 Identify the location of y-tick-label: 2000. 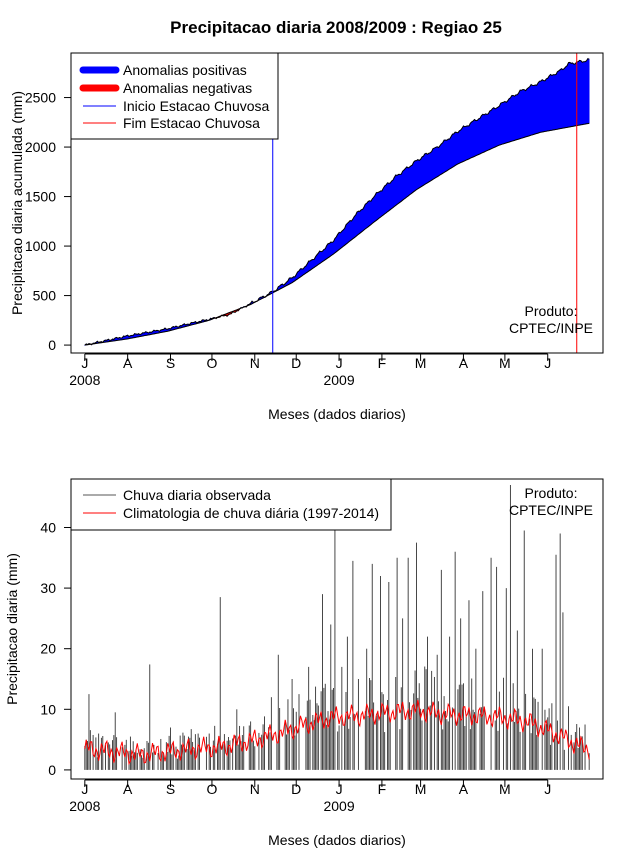
(40, 147).